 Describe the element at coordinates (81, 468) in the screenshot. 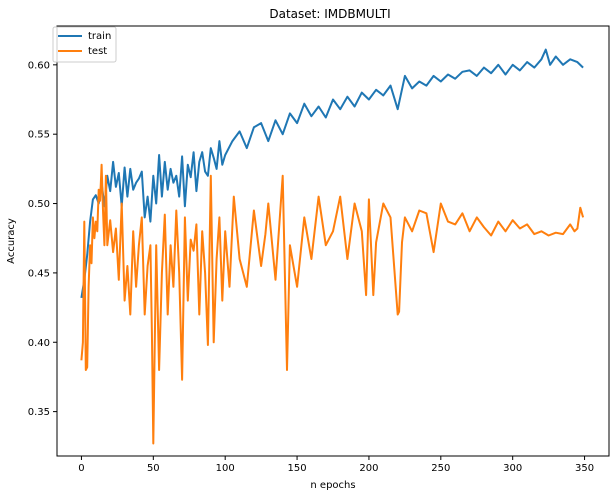

I see `x-tick-label: 0` at that location.